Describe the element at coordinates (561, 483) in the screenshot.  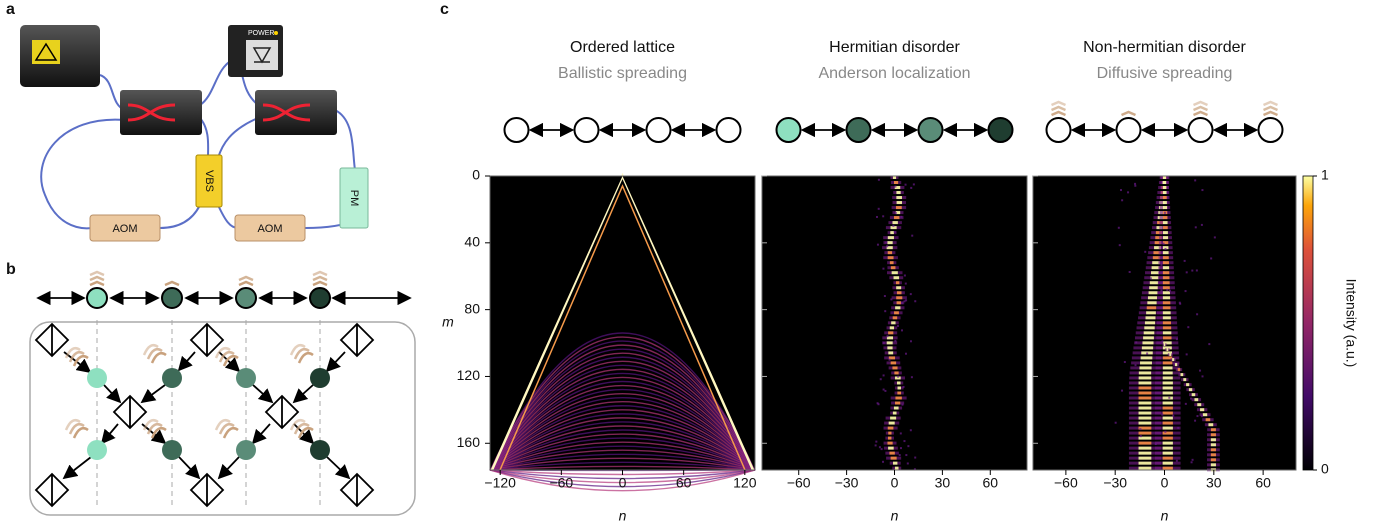
I see `x-tick-label: −60` at that location.